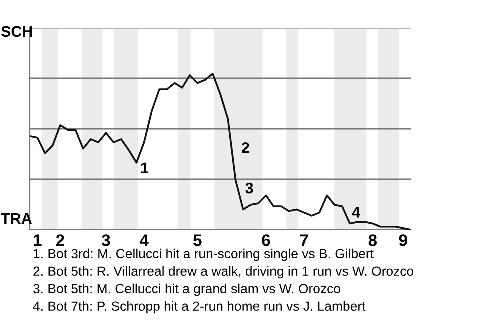 Image resolution: width=480 pixels, height=320 pixels. What do you see at coordinates (246, 148) in the screenshot?
I see `annotation: 2` at bounding box center [246, 148].